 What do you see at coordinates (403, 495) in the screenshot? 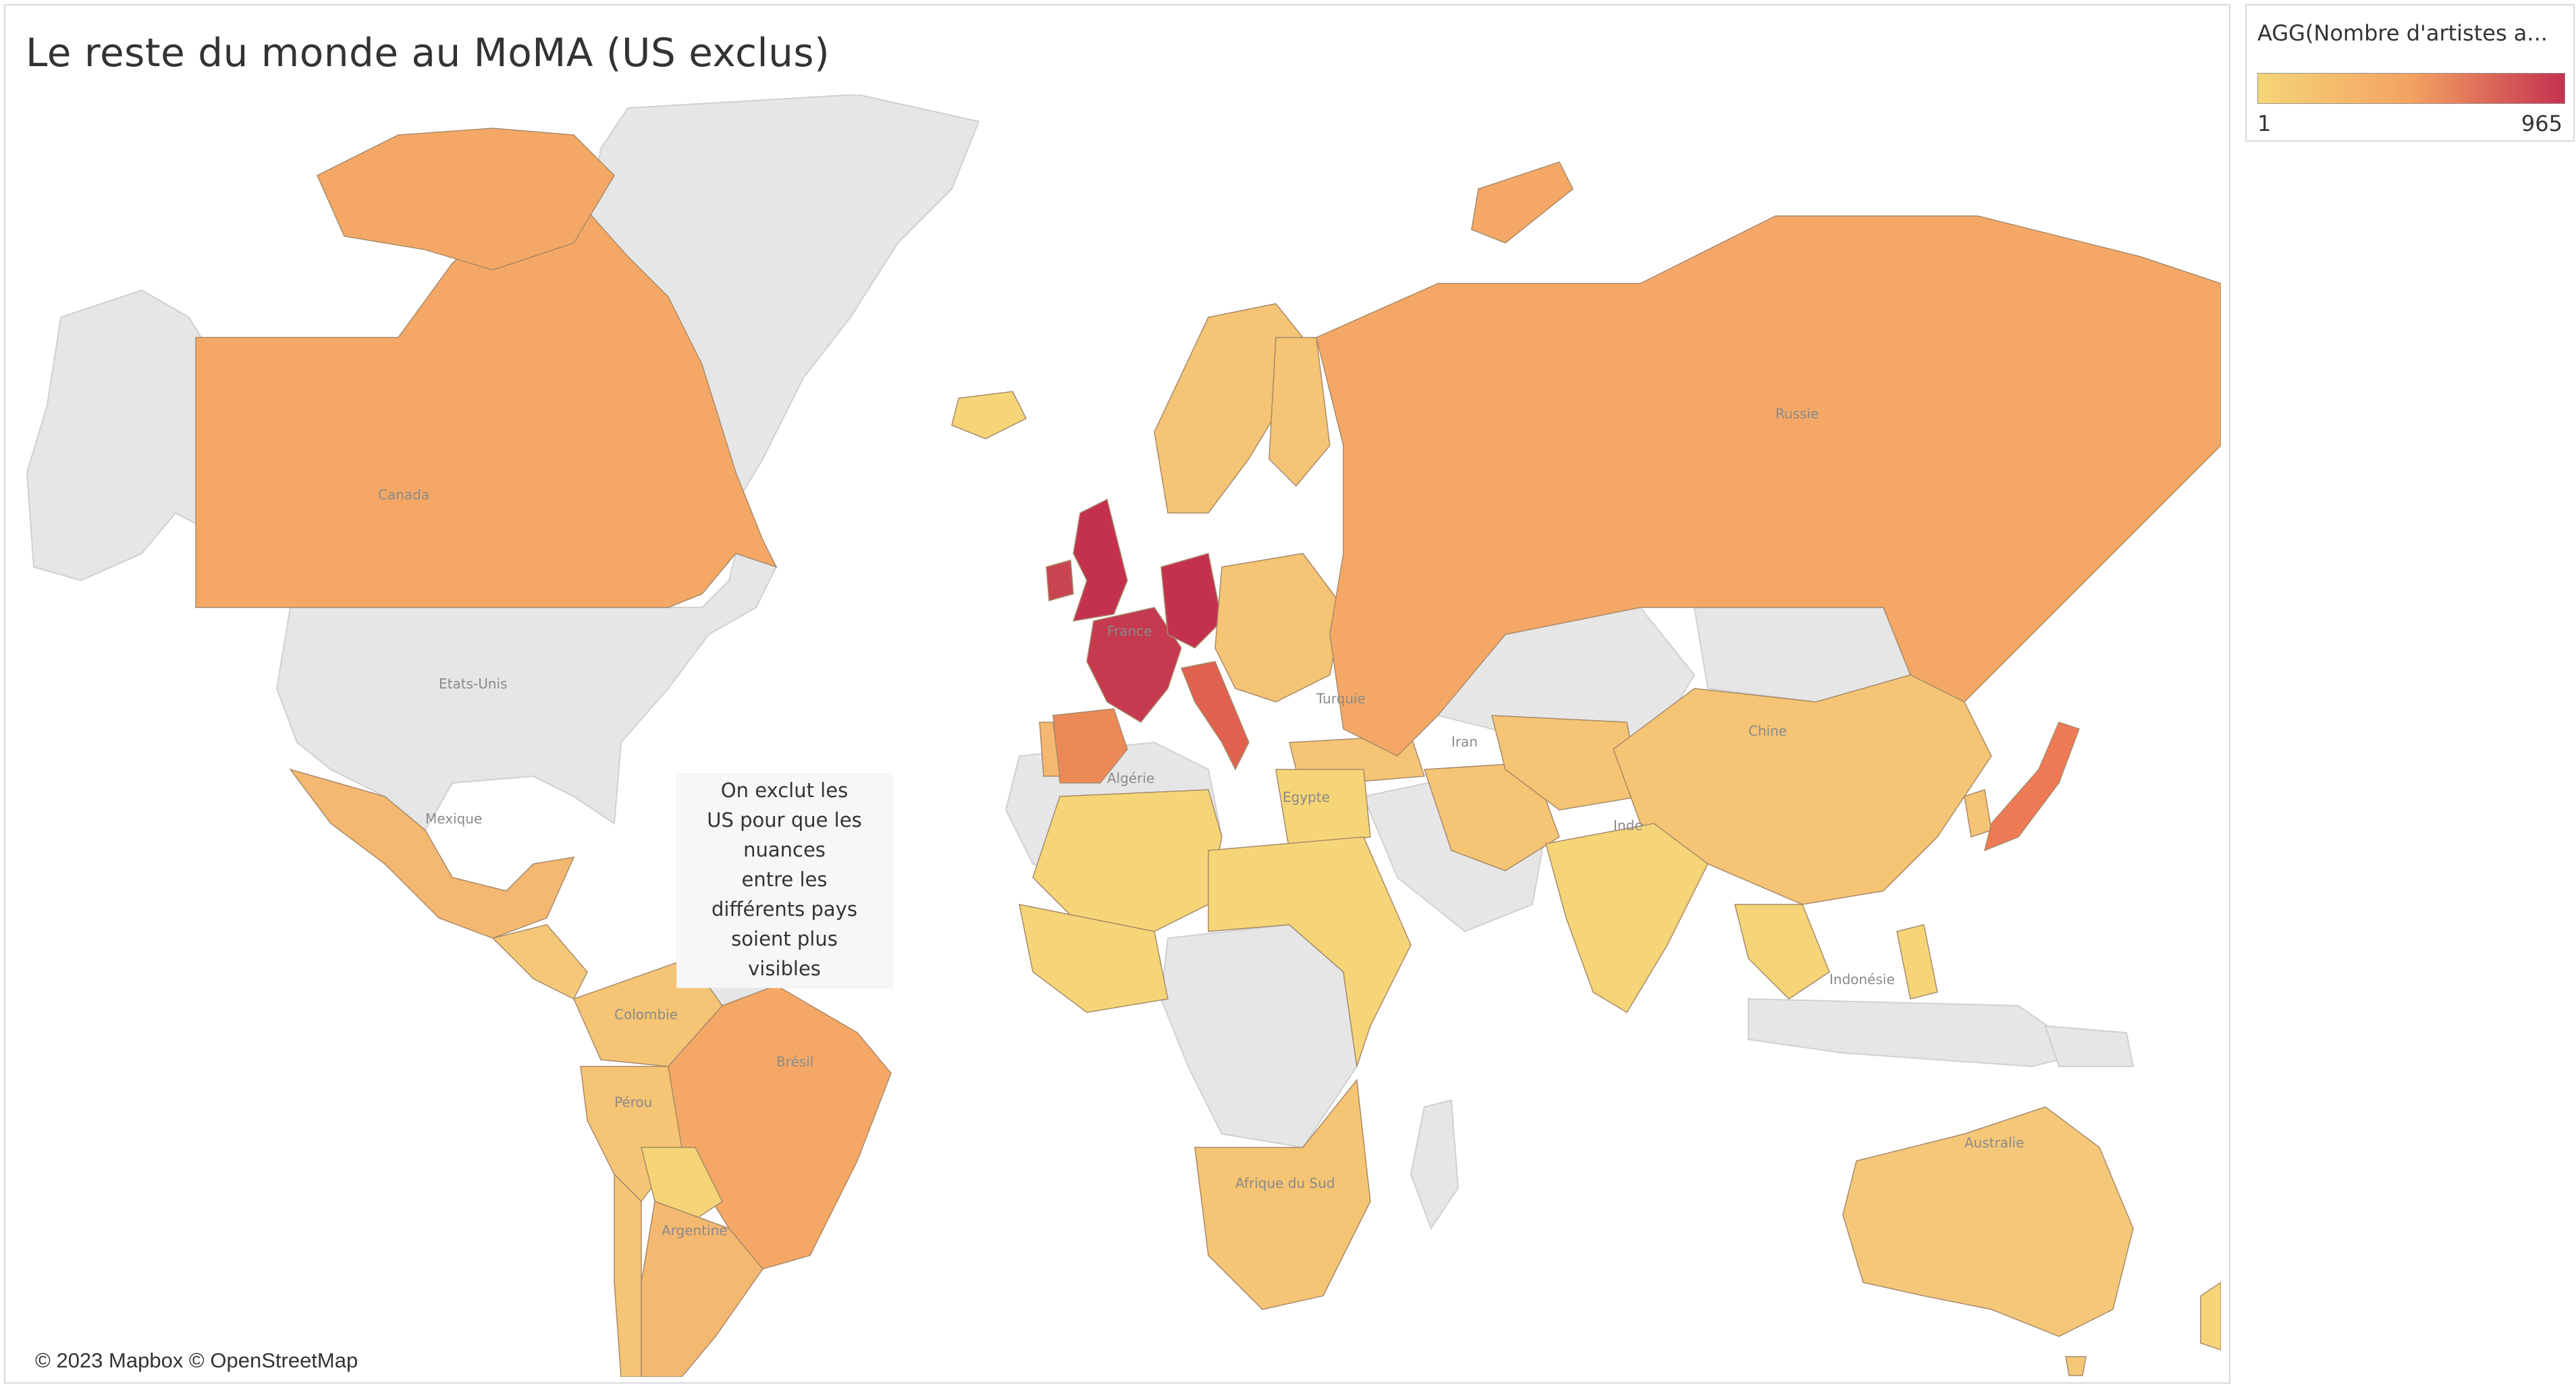
I see `label-canada: Canada` at bounding box center [403, 495].